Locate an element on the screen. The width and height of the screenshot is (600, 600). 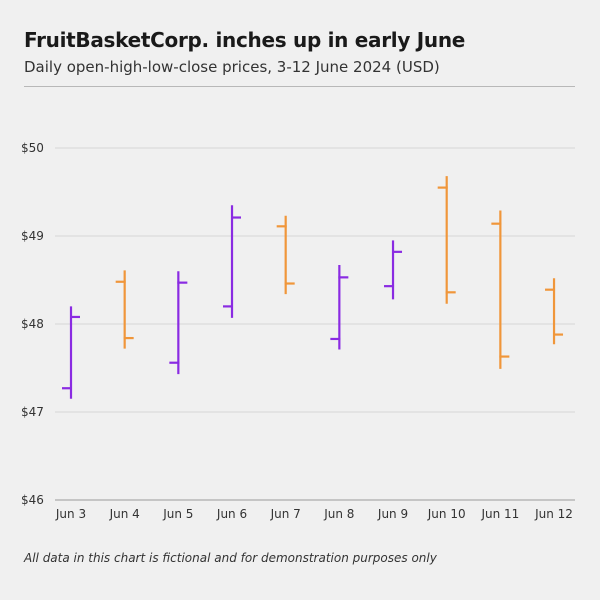
x-tick-label: Jun 4 is located at coordinates (124, 514).